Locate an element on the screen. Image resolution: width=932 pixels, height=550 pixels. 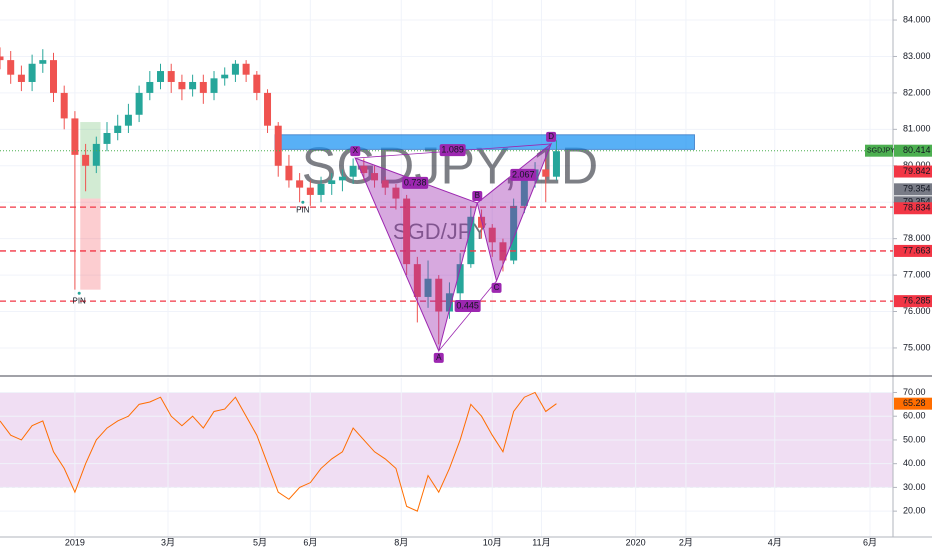
y-tick-label: 78.000 is located at coordinates (917, 238).